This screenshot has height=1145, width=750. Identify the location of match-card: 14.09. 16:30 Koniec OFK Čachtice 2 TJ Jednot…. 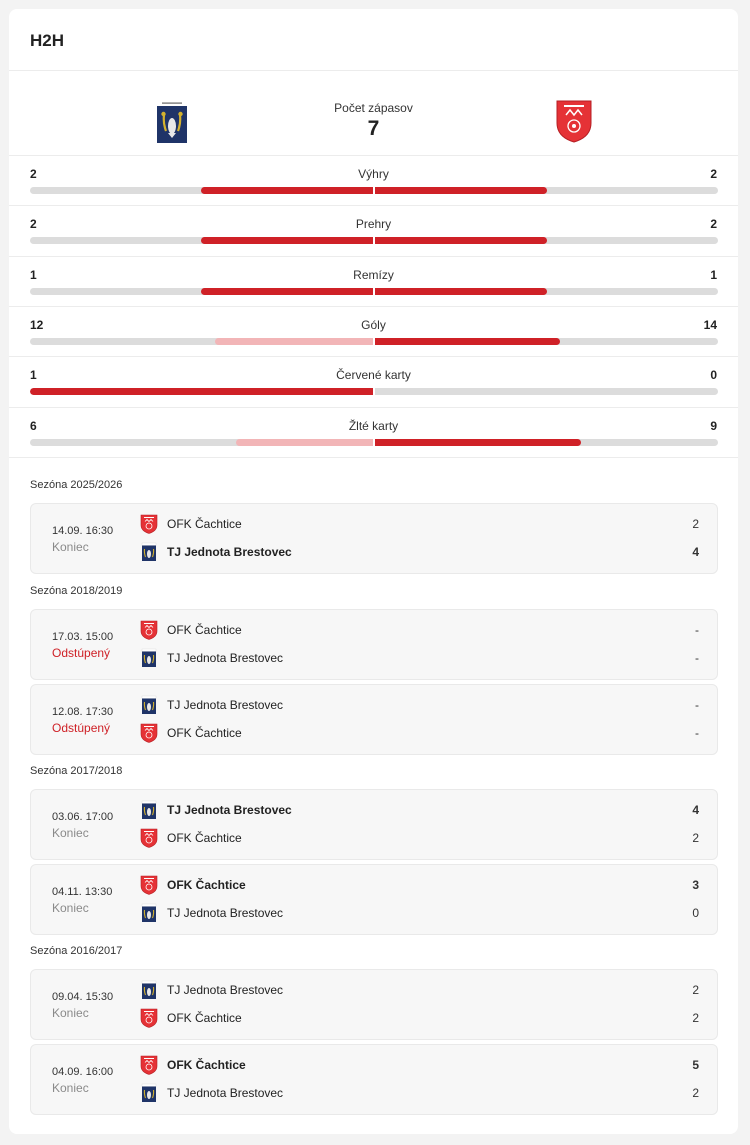
(374, 538).